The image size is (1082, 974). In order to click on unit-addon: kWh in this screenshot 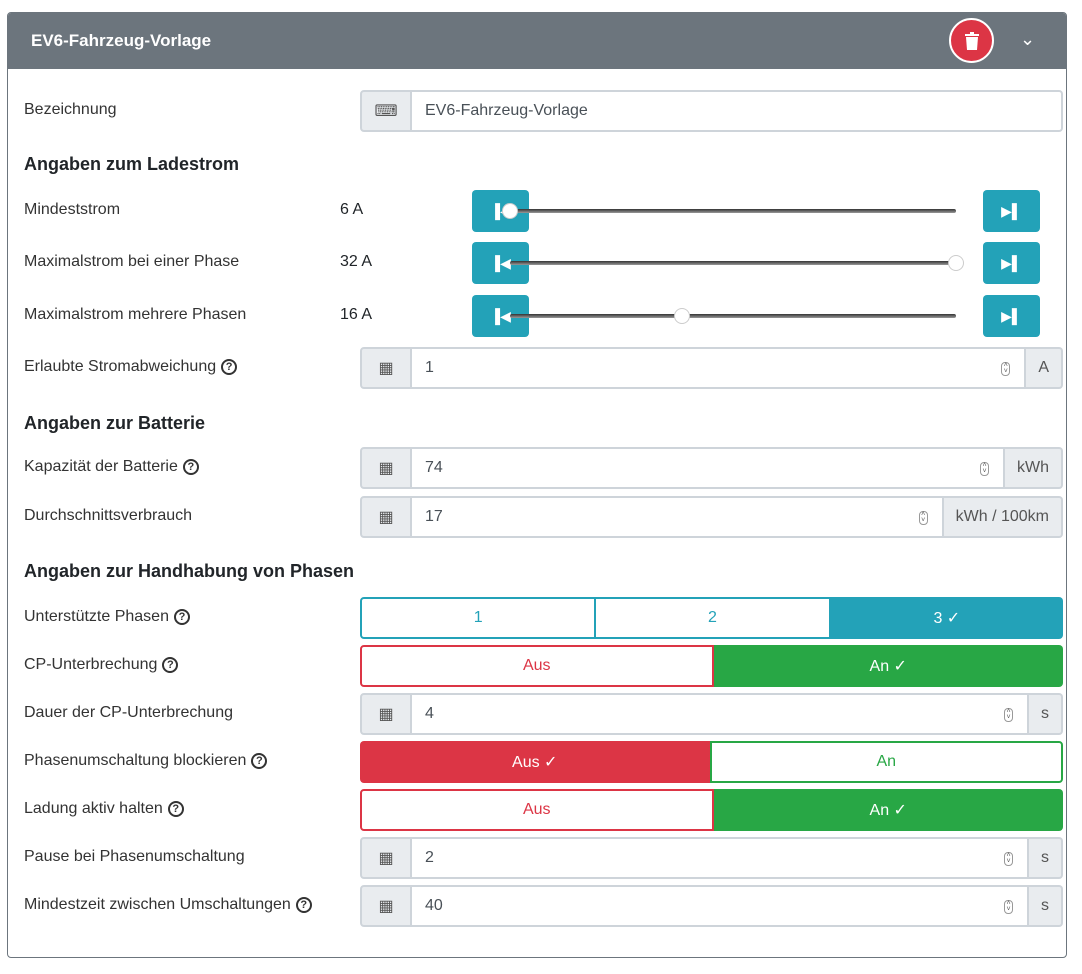, I will do `click(1034, 468)`.